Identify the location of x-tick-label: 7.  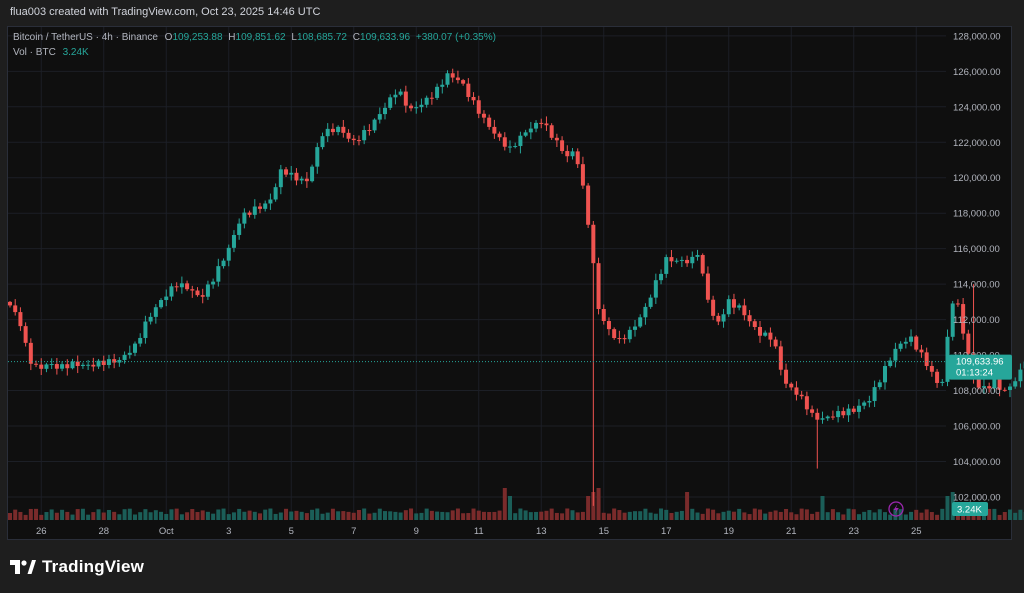
(353, 531).